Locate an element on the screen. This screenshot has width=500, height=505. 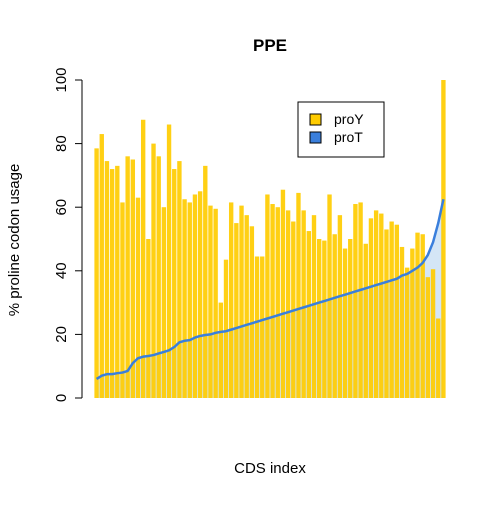
legend-label-proT: proT is located at coordinates (348, 137).